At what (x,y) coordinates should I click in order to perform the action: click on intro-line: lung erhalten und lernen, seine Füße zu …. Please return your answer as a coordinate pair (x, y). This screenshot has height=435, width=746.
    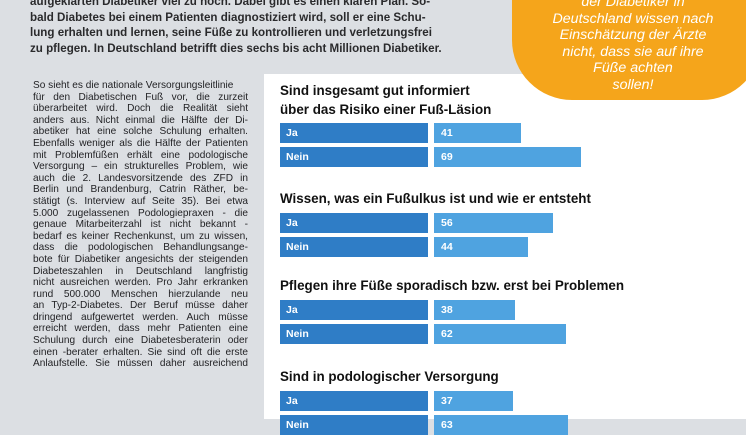
    Looking at the image, I should click on (231, 33).